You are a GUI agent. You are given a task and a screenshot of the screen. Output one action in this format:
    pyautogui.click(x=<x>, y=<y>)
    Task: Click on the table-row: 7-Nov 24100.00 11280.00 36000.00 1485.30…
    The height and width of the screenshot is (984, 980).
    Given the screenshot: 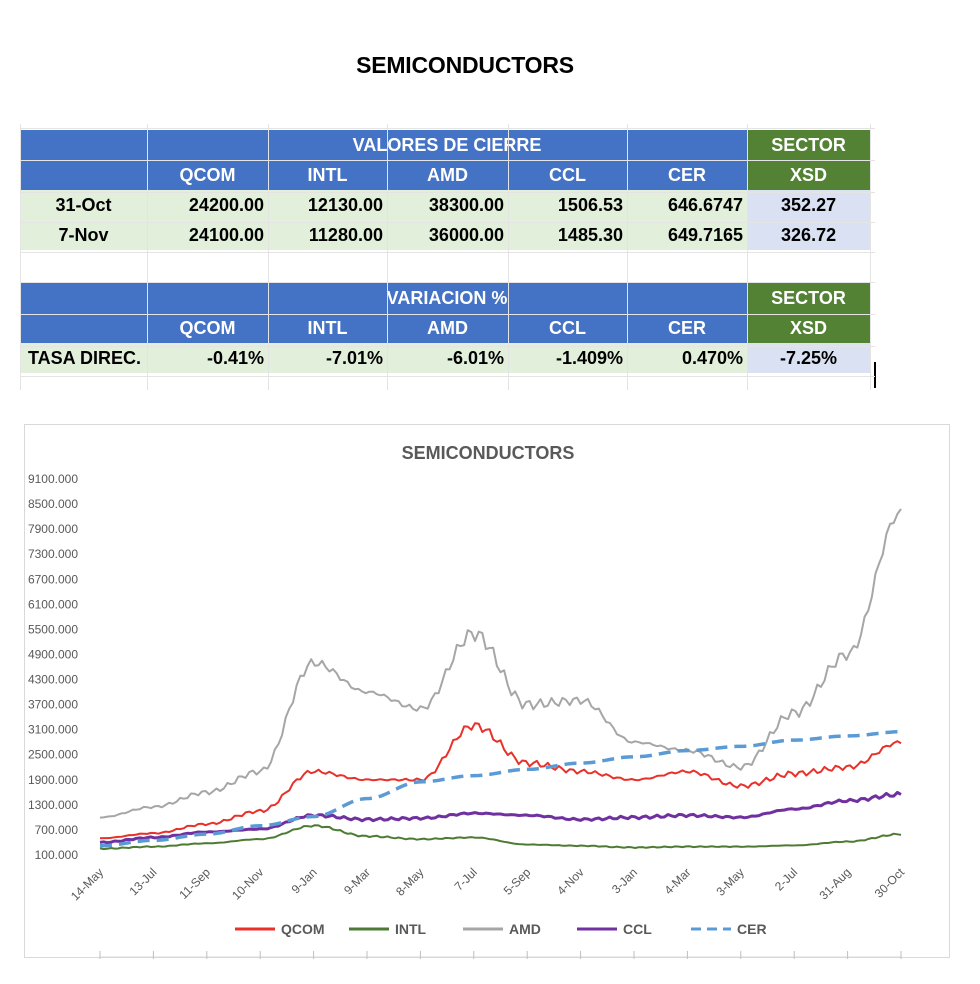 What is the action you would take?
    pyautogui.click(x=445, y=235)
    